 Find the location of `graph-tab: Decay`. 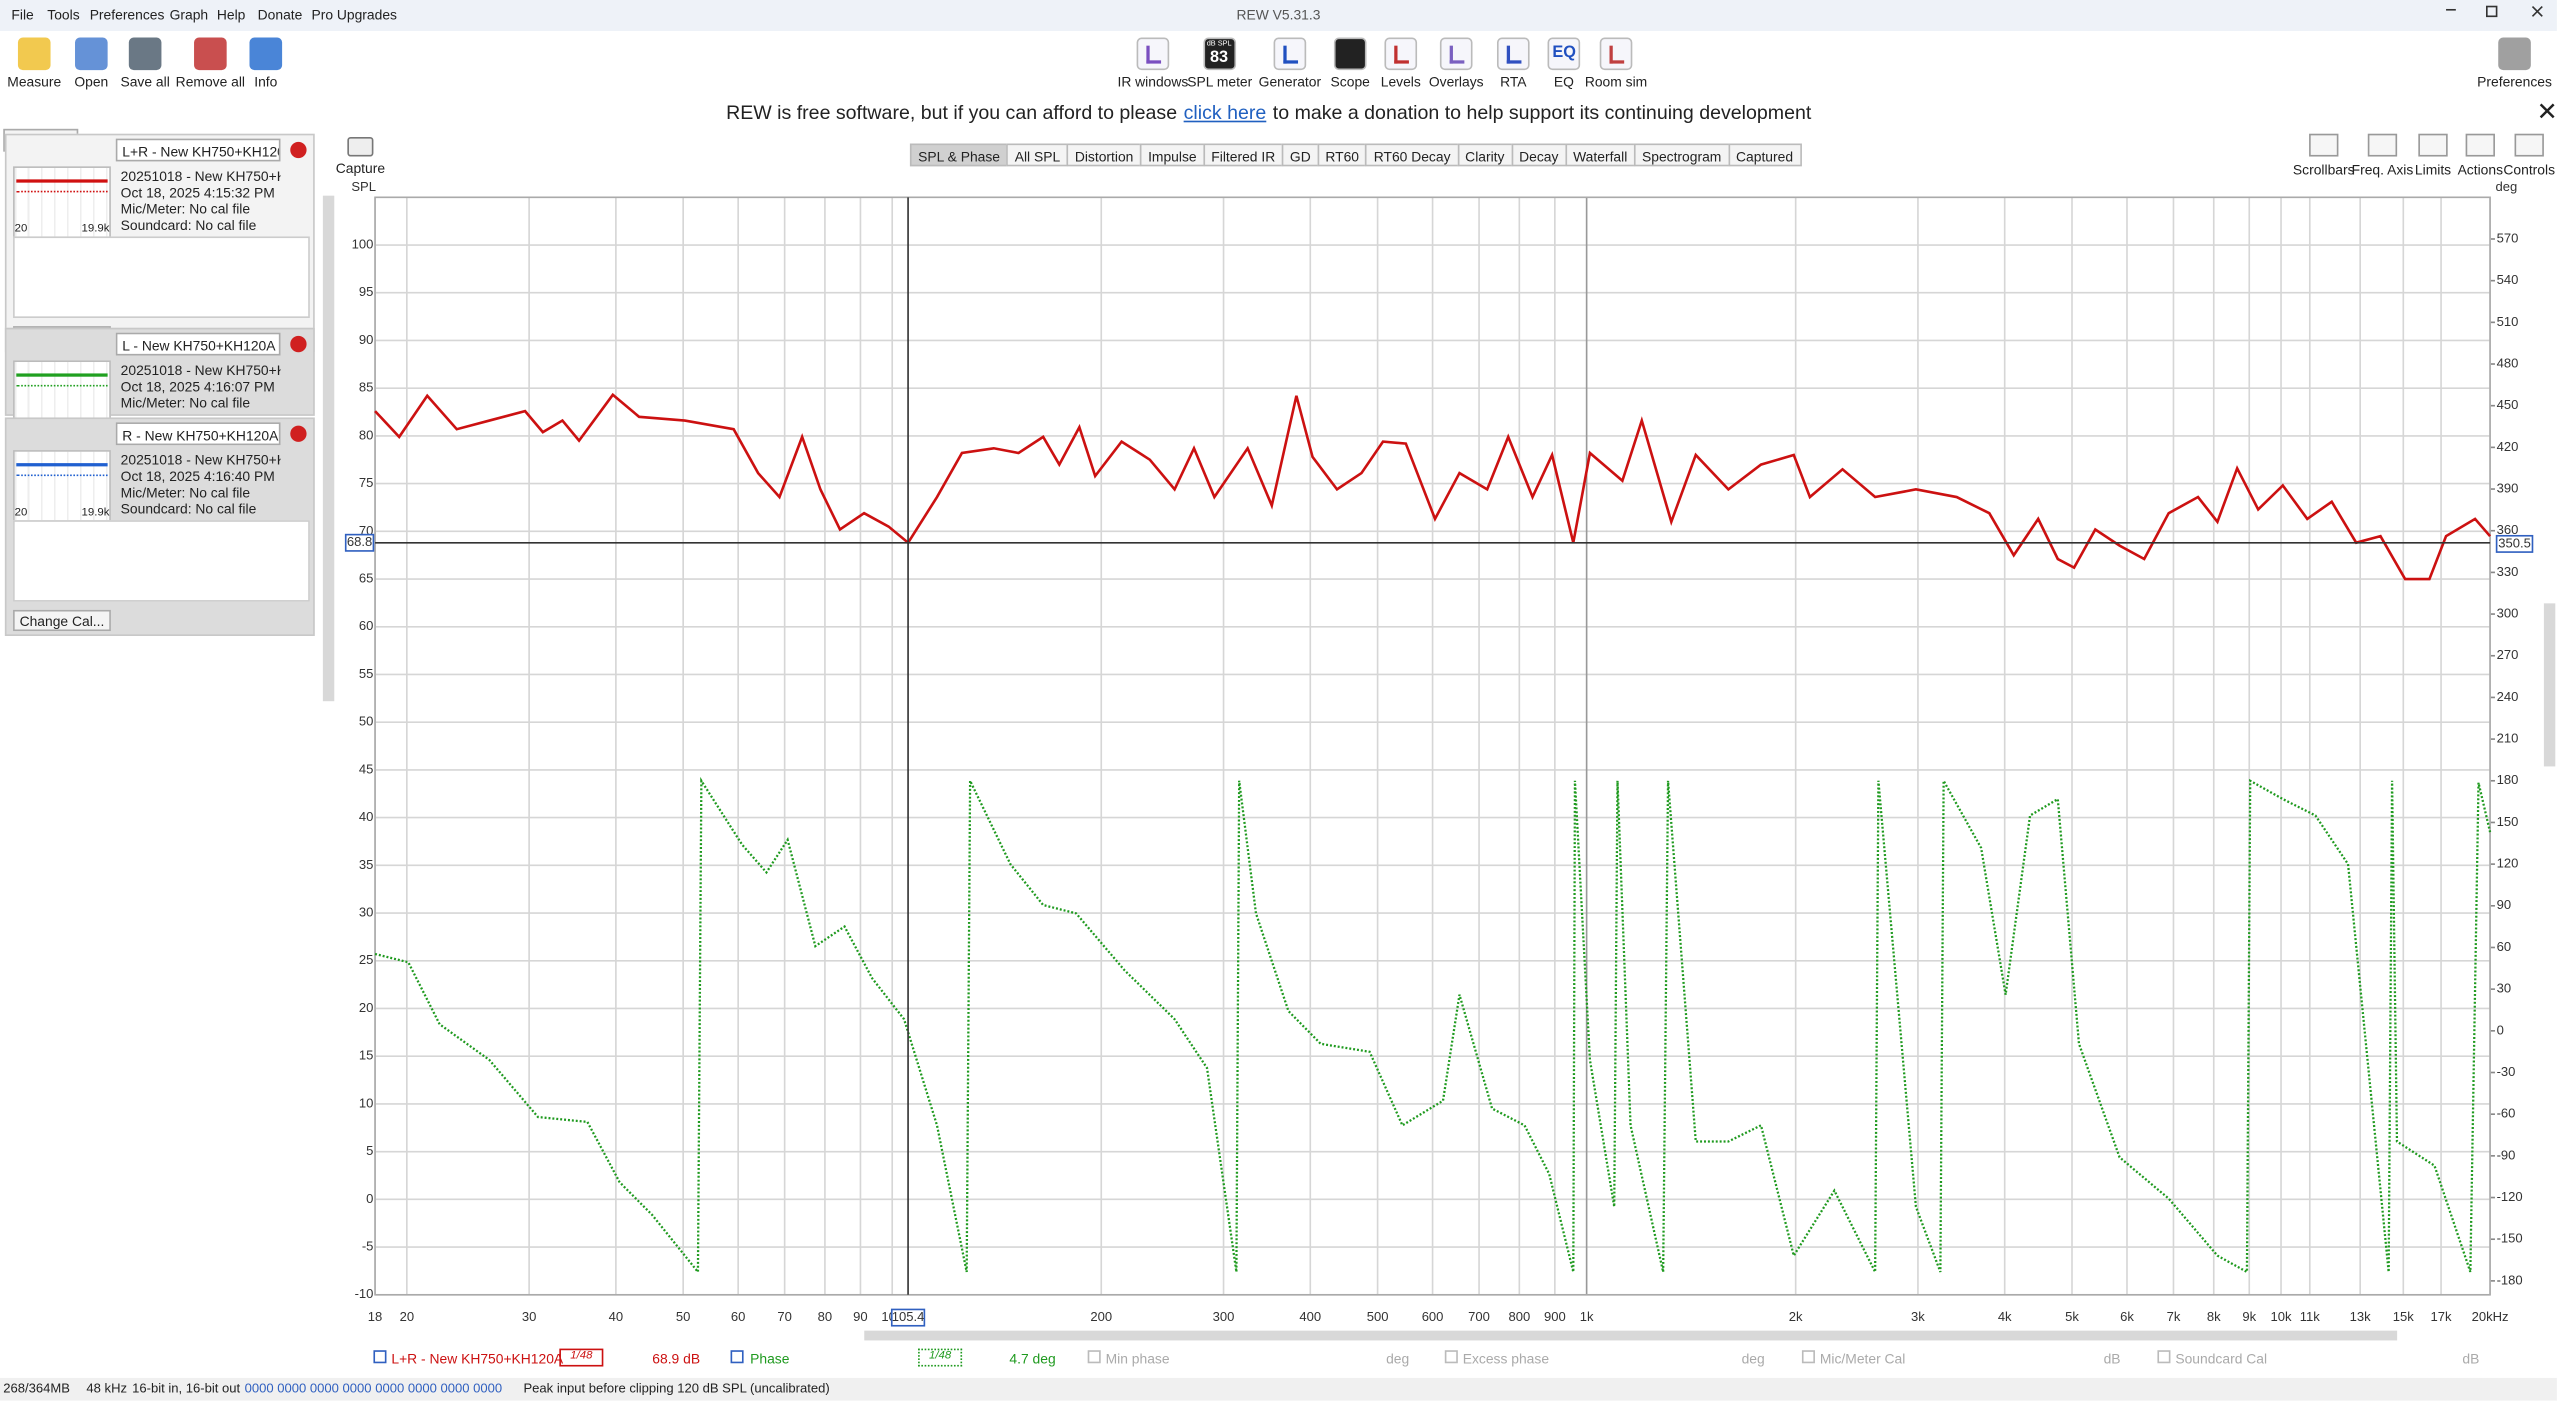

graph-tab: Decay is located at coordinates (1538, 155).